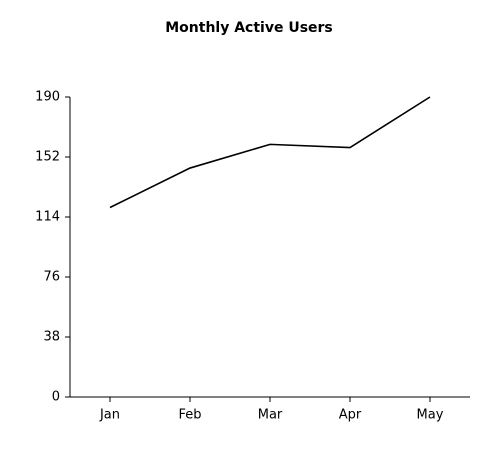 This screenshot has height=467, width=500. I want to click on x-tick-label: May, so click(430, 415).